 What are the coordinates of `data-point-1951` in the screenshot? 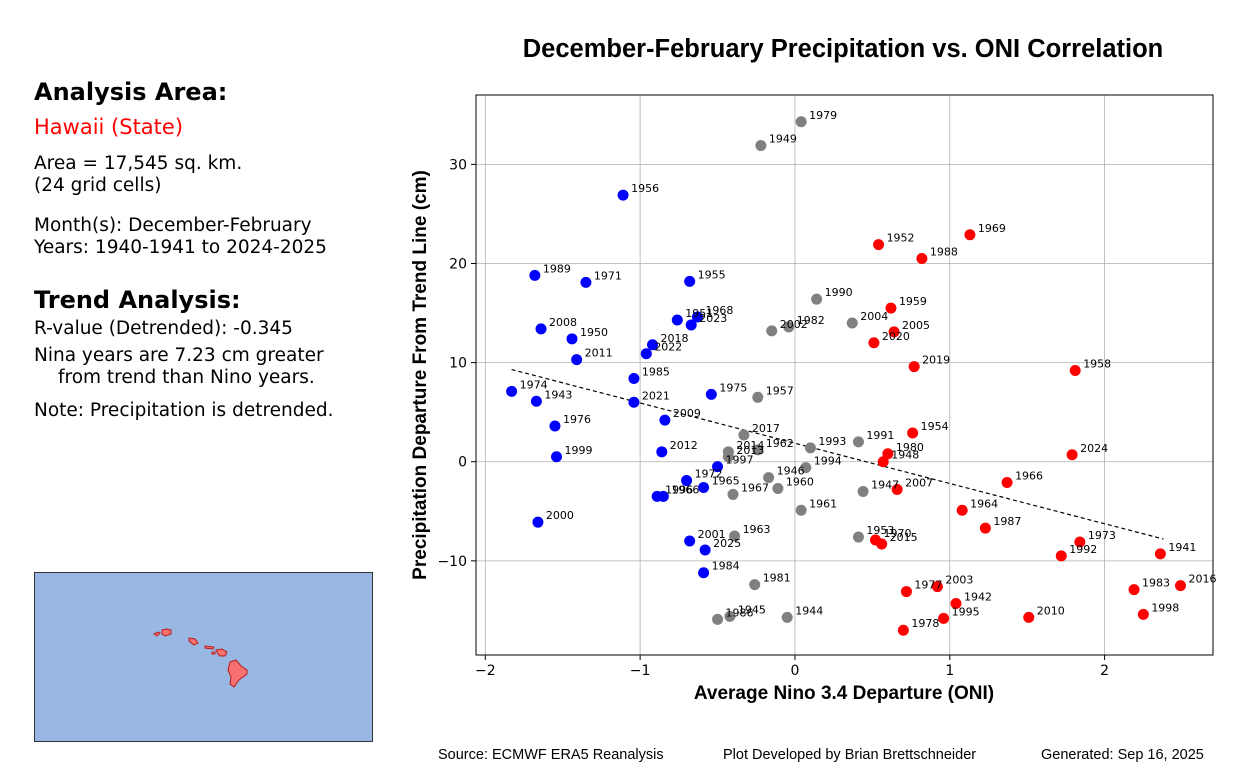 It's located at (677, 320).